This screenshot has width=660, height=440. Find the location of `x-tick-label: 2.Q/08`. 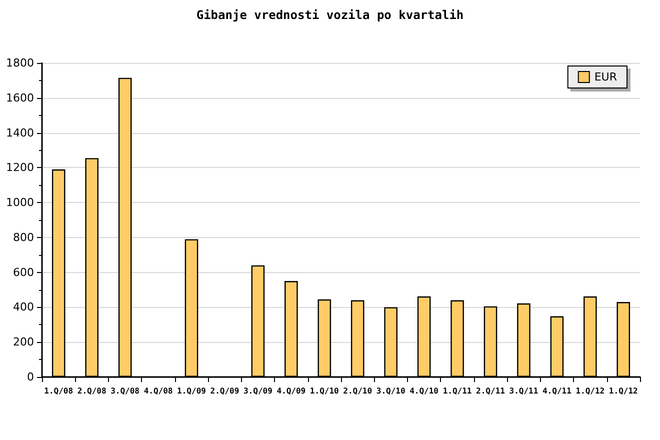

x-tick-label: 2.Q/08 is located at coordinates (91, 391).